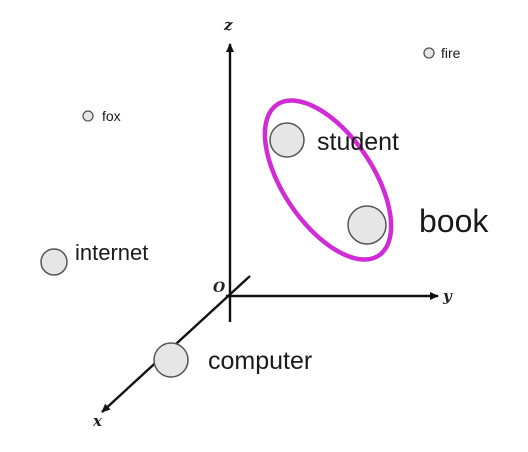  Describe the element at coordinates (54, 262) in the screenshot. I see `internet-point` at that location.